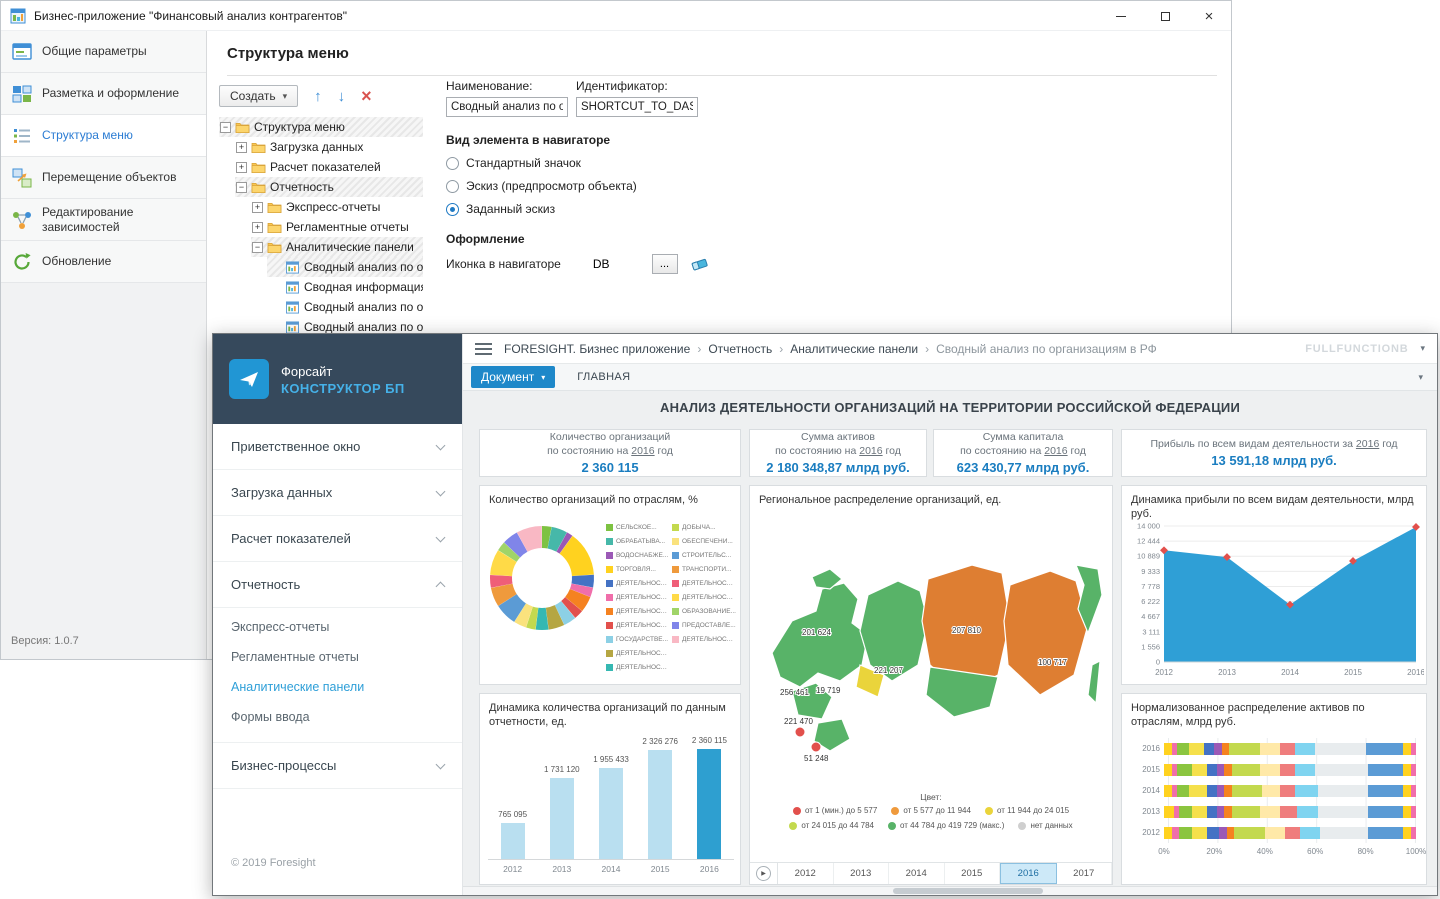 The width and height of the screenshot is (1440, 899). What do you see at coordinates (854, 348) in the screenshot?
I see `breadcrumb-item: Аналитические панели` at bounding box center [854, 348].